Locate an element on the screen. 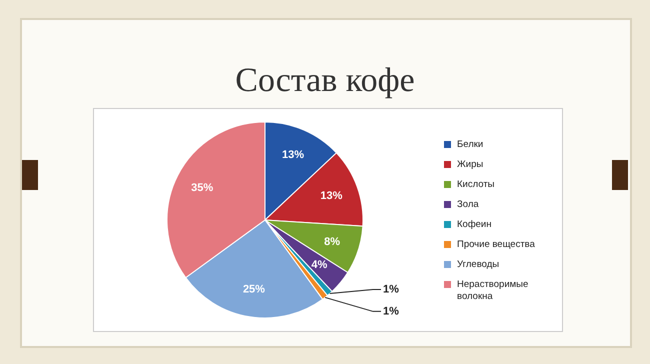 The height and width of the screenshot is (364, 650). legend-label: Кофеин is located at coordinates (474, 225).